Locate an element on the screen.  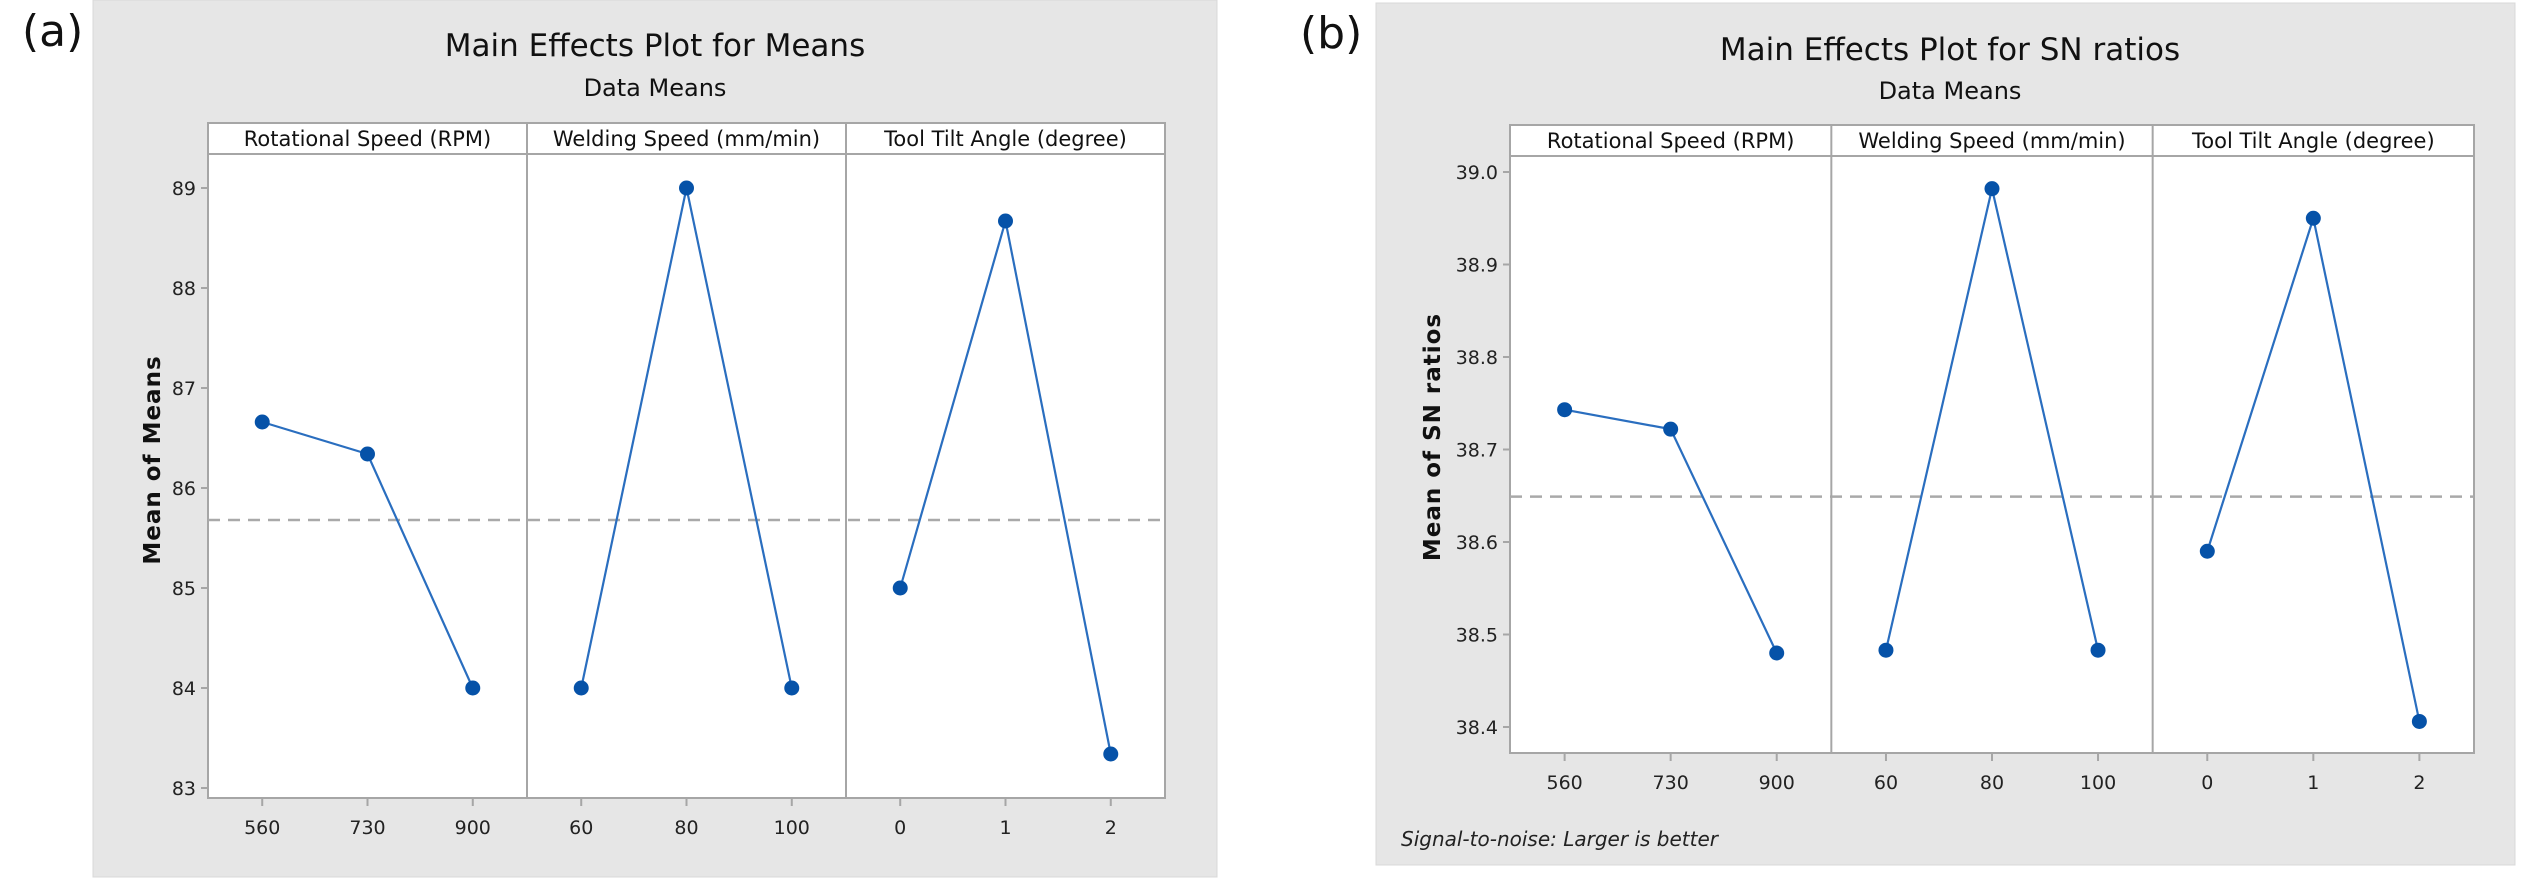
y-tick-label: 84 is located at coordinates (184, 689).